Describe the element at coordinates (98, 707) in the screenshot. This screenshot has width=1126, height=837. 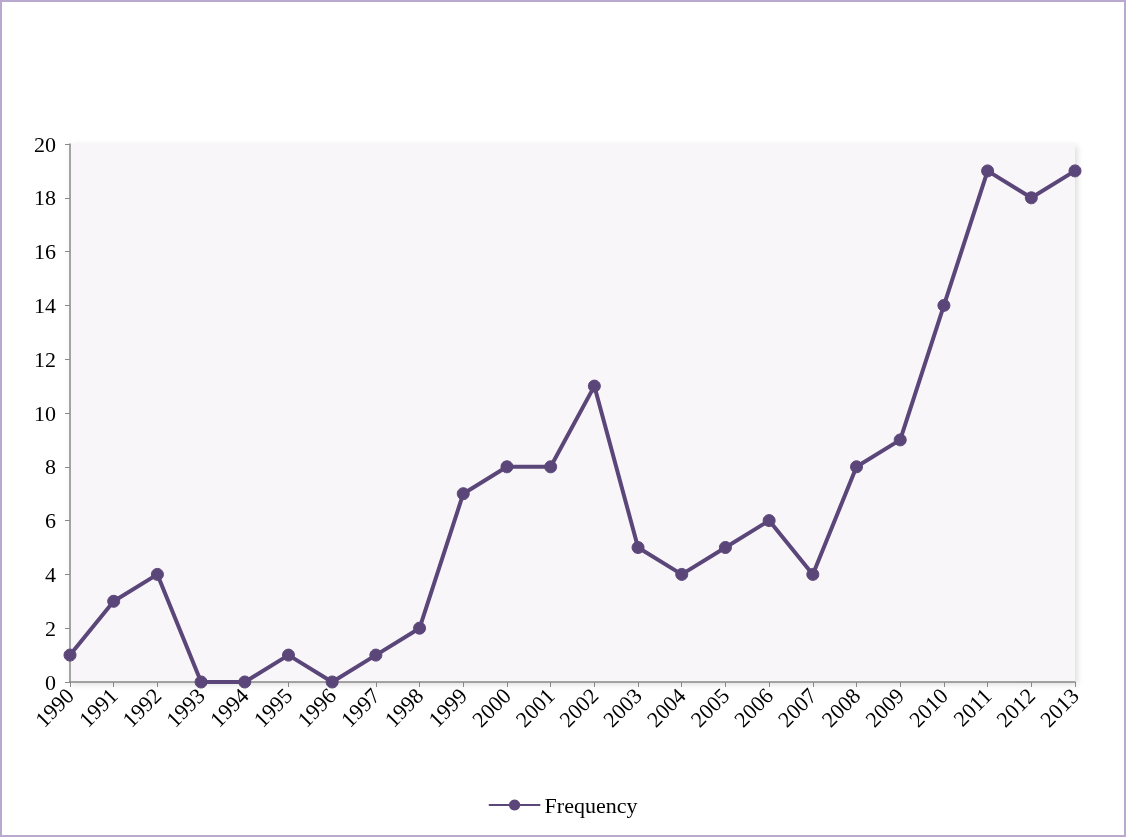
I see `x-tick-label: 1991` at that location.